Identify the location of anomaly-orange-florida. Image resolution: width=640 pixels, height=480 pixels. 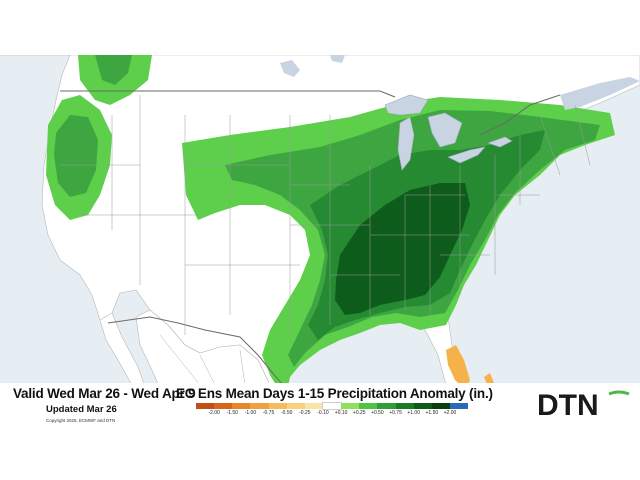
(458, 367).